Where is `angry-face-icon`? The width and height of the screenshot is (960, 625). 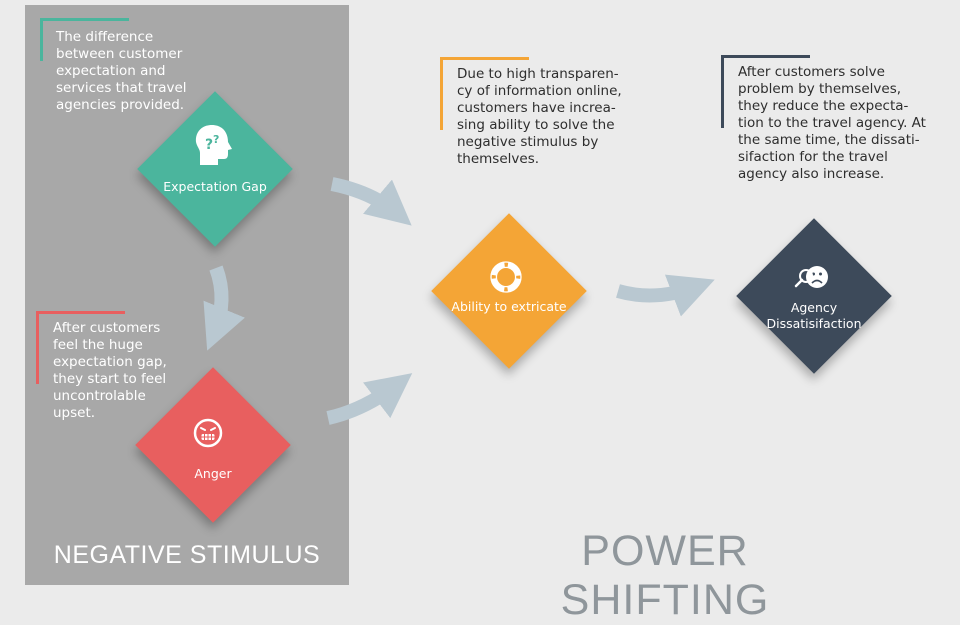 angry-face-icon is located at coordinates (208, 433).